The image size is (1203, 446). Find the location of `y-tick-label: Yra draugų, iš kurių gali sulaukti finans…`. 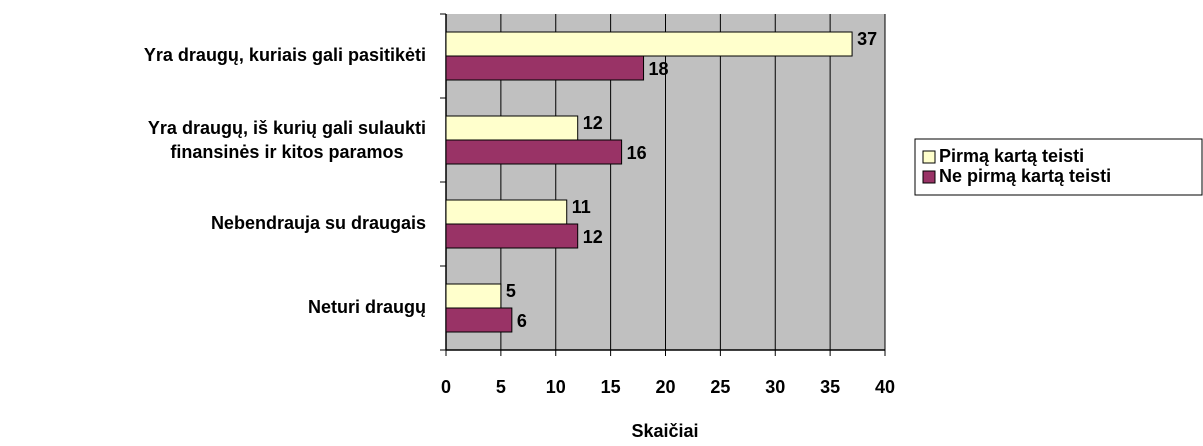

y-tick-label: Yra draugų, iš kurių gali sulaukti finans… is located at coordinates (287, 140).